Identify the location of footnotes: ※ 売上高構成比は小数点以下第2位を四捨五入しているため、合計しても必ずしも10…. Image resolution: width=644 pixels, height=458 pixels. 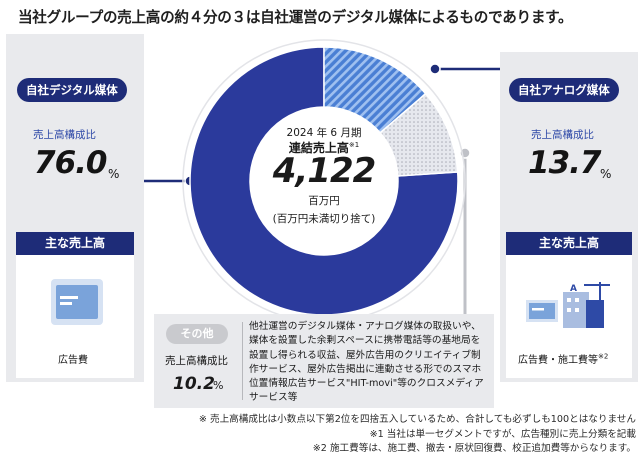
(417, 435).